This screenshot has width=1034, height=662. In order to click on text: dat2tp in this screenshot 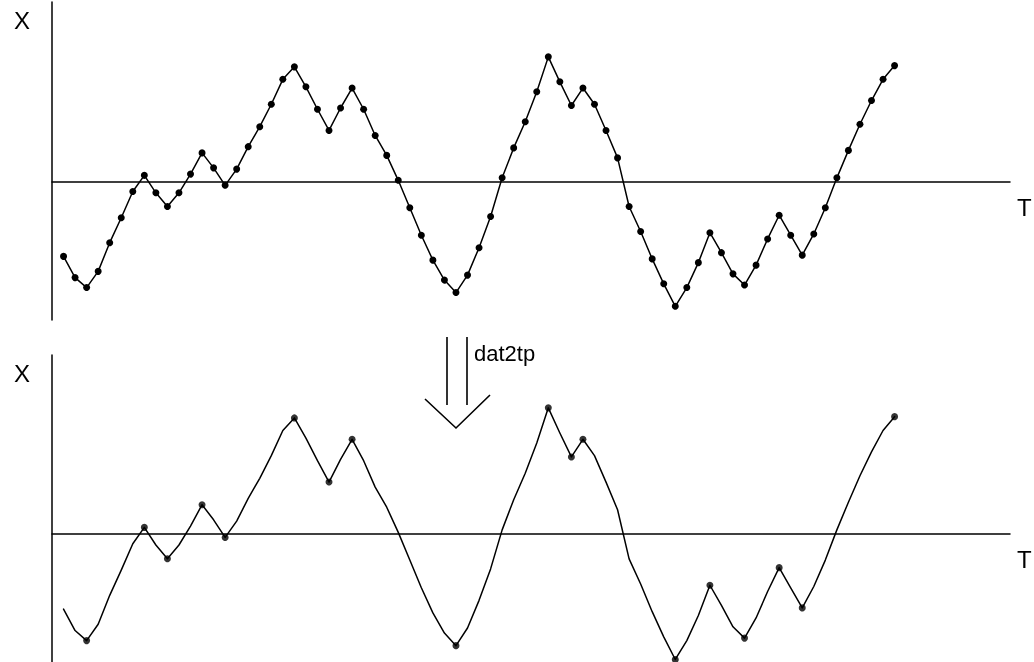, I will do `click(505, 353)`.